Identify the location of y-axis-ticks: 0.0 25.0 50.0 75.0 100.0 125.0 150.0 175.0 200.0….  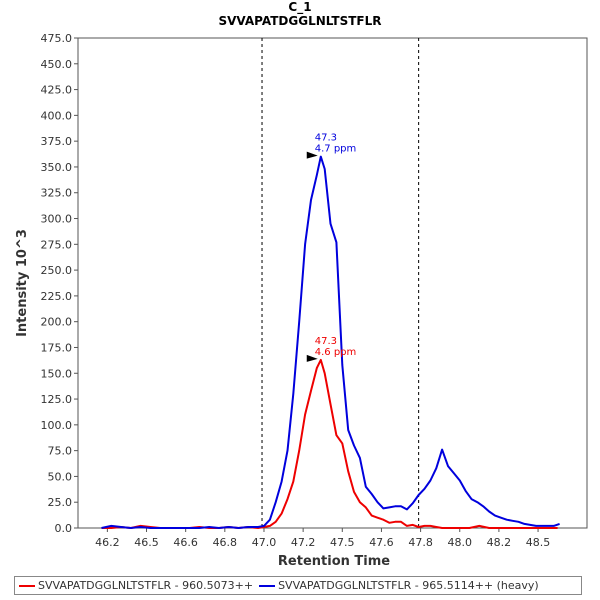
(59, 283).